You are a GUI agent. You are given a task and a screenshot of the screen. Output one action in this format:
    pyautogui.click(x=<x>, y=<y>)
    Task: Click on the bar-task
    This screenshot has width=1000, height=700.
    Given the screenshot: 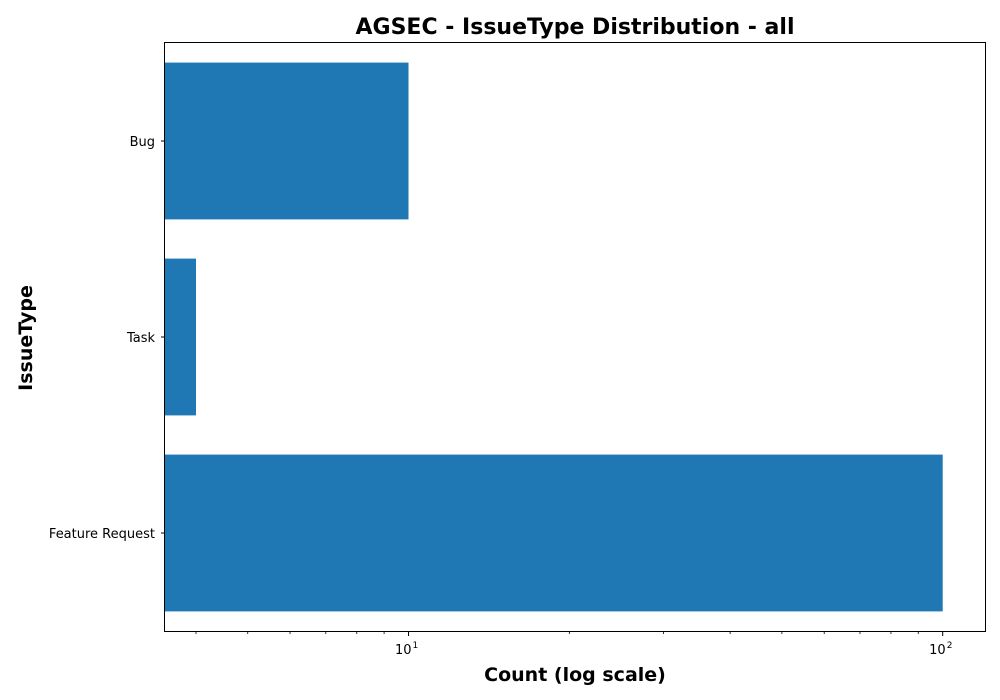 What is the action you would take?
    pyautogui.click(x=180, y=337)
    